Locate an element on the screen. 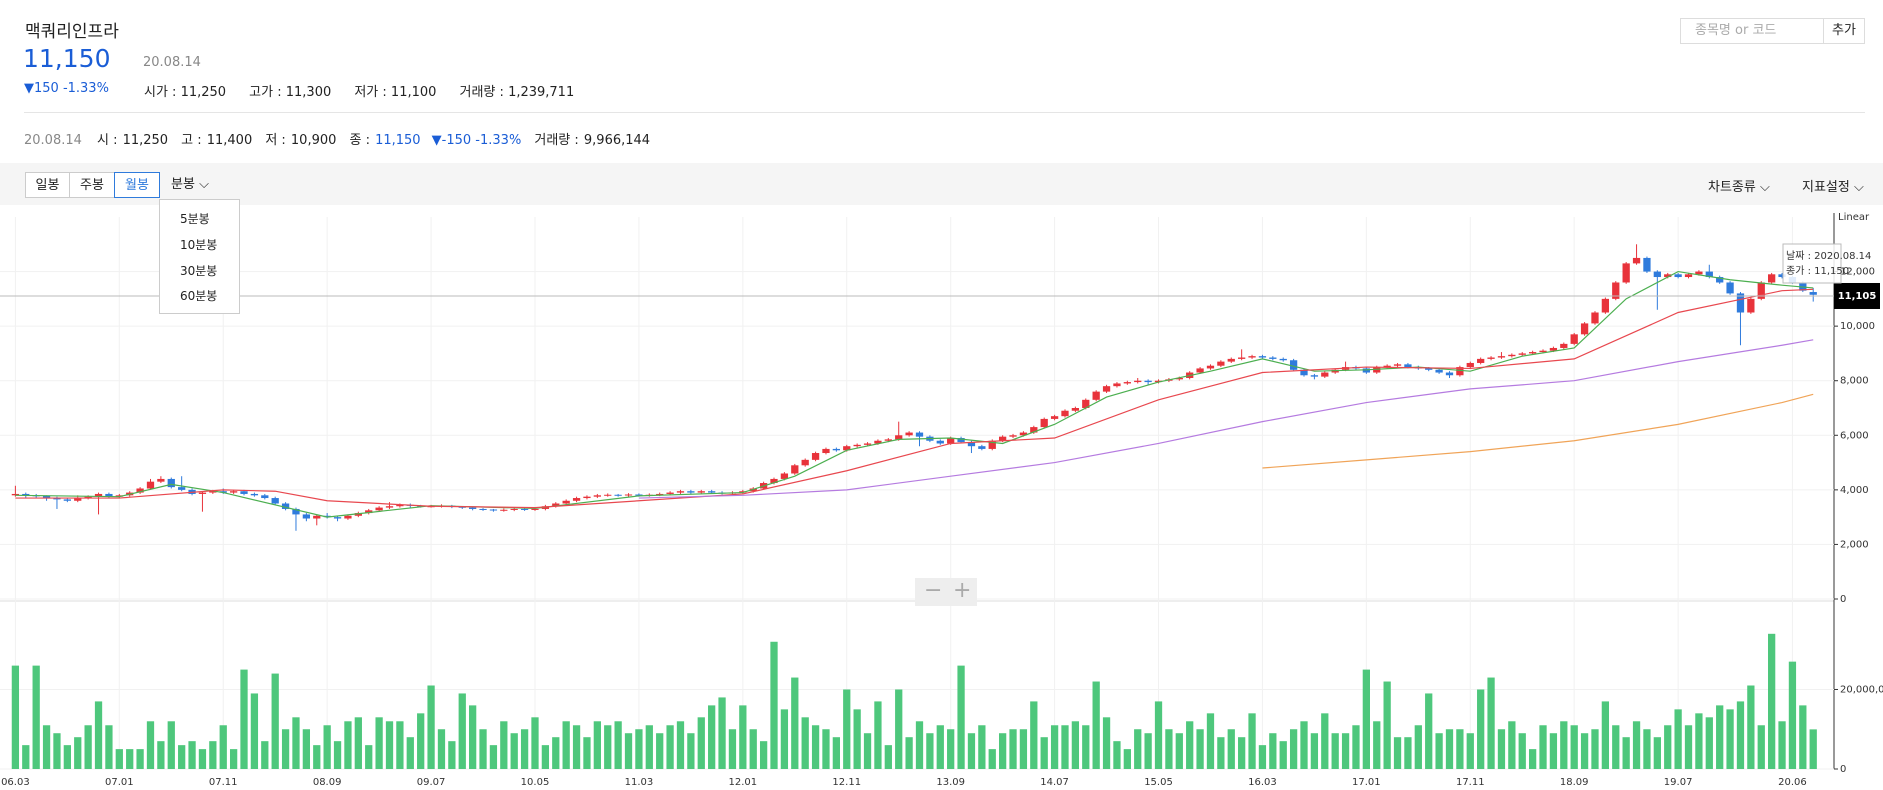 This screenshot has height=790, width=1883. x-tick-label: 08.09 is located at coordinates (327, 782).